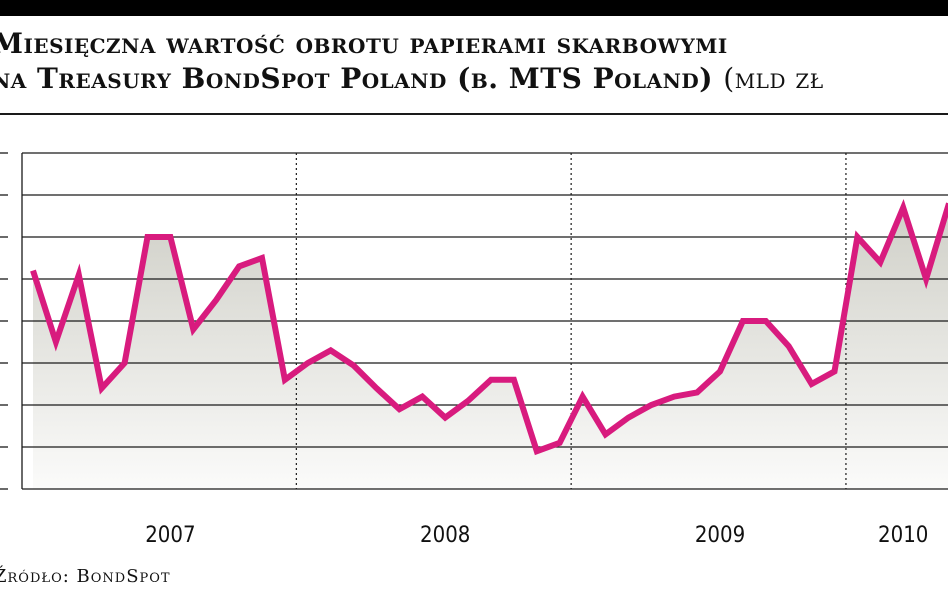 This screenshot has width=948, height=593. I want to click on label-layer: 2007 2008 2009 2010, so click(536, 535).